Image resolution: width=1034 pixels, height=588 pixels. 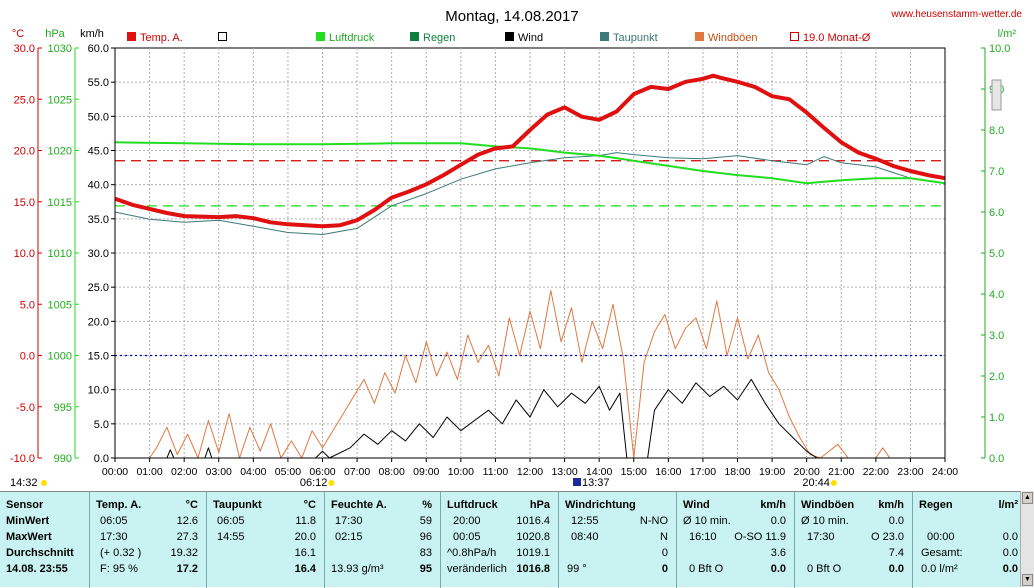 What do you see at coordinates (426, 472) in the screenshot?
I see `x-tick-label: 09:00` at bounding box center [426, 472].